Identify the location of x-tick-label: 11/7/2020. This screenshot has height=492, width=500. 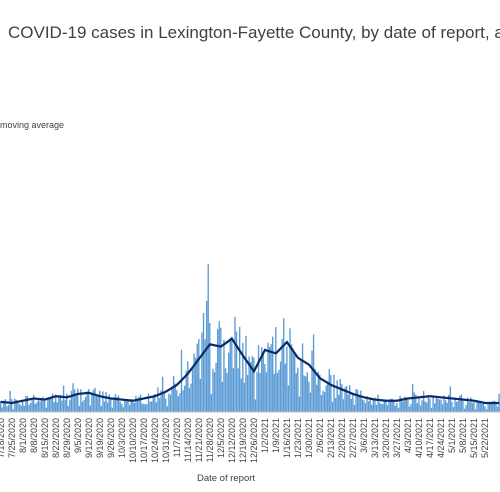
(177, 437).